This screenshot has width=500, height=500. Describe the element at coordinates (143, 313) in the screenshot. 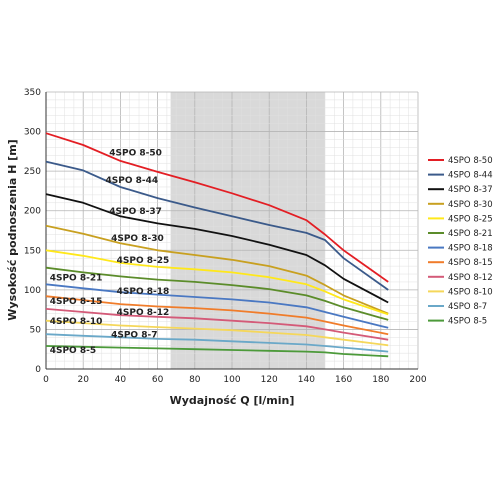

I see `curve-label: 4SPO 8-12` at that location.